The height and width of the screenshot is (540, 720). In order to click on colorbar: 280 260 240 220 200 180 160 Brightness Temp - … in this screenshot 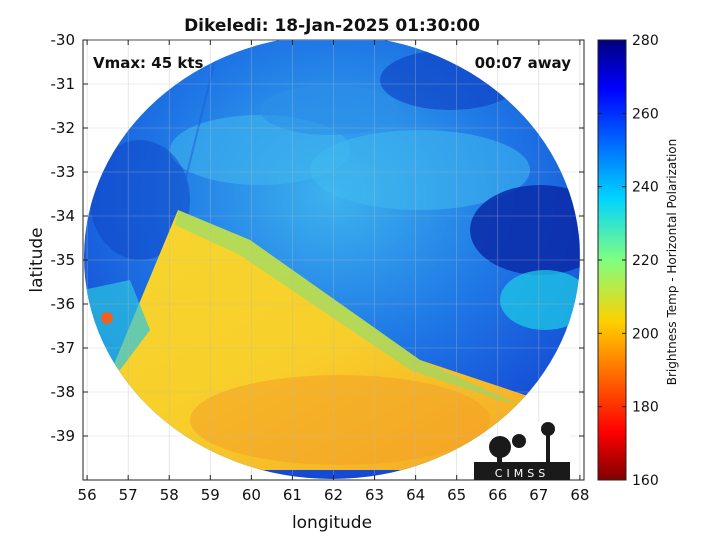, I will do `click(638, 261)`.